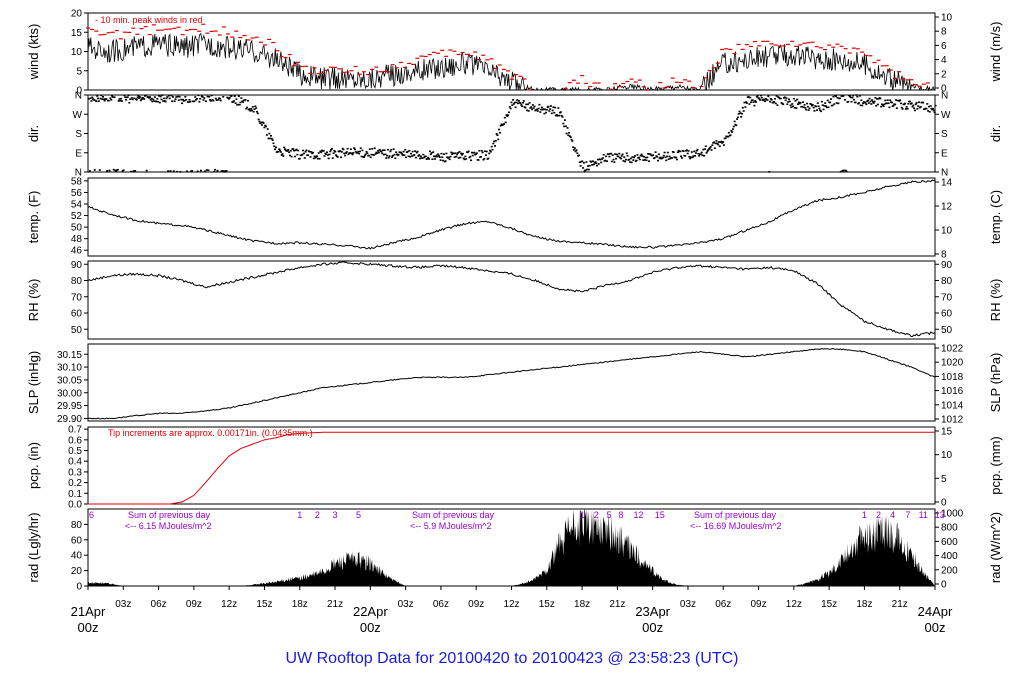 The width and height of the screenshot is (1024, 700). Describe the element at coordinates (159, 604) in the screenshot. I see `x-hour-tick-label: 06z` at that location.